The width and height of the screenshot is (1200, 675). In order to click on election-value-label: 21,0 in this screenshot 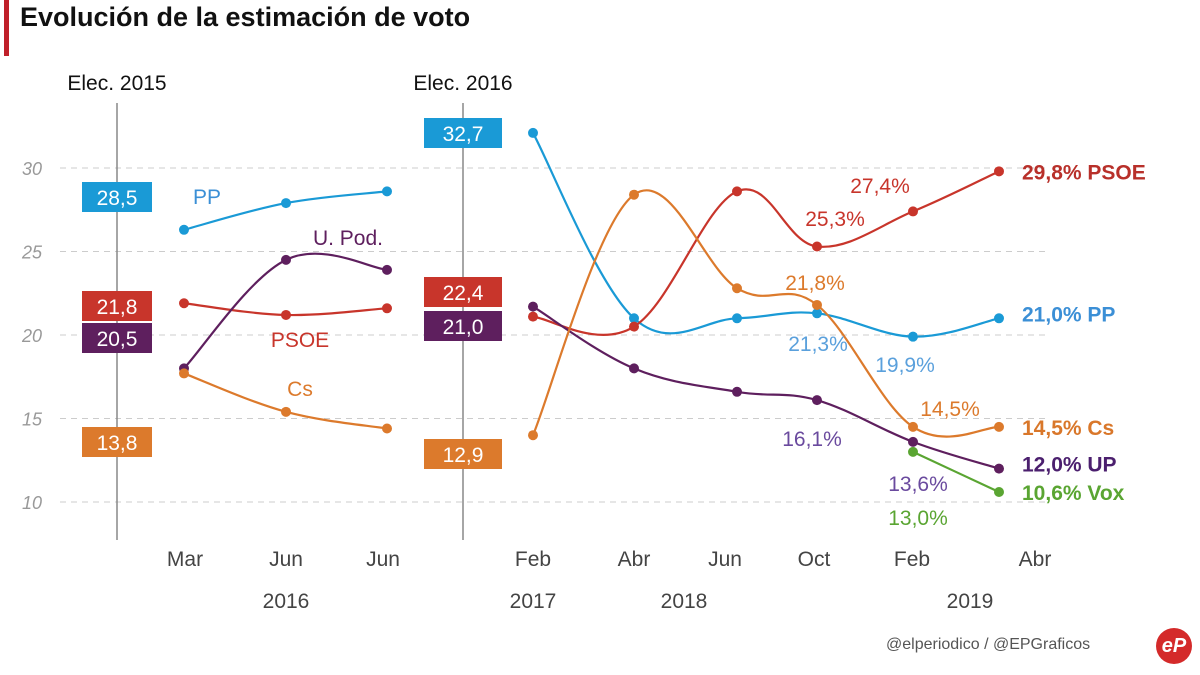, I will do `click(463, 327)`.